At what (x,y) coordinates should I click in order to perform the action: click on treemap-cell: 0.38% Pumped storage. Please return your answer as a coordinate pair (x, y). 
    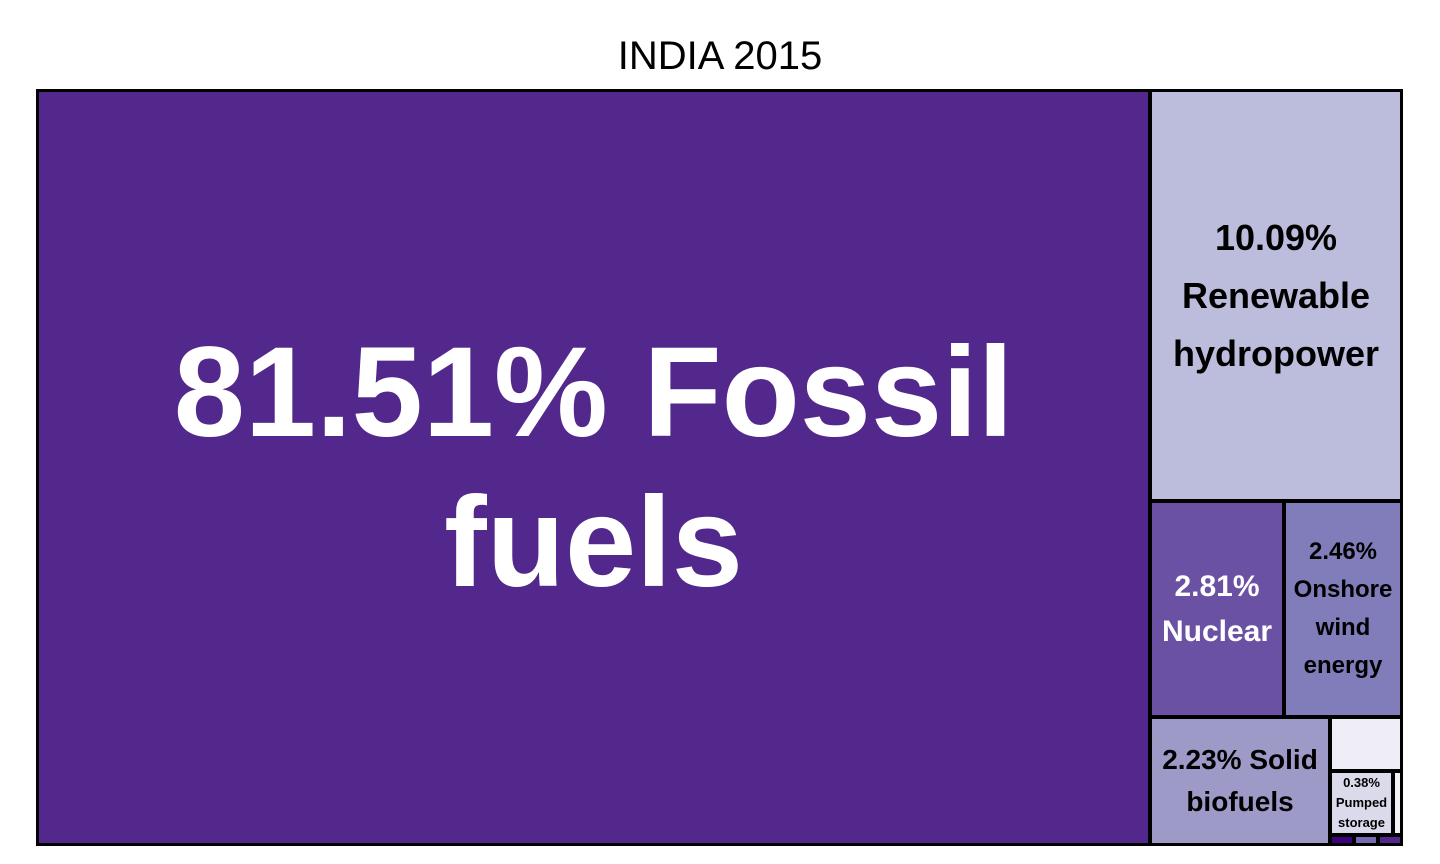
    Looking at the image, I should click on (1361, 803).